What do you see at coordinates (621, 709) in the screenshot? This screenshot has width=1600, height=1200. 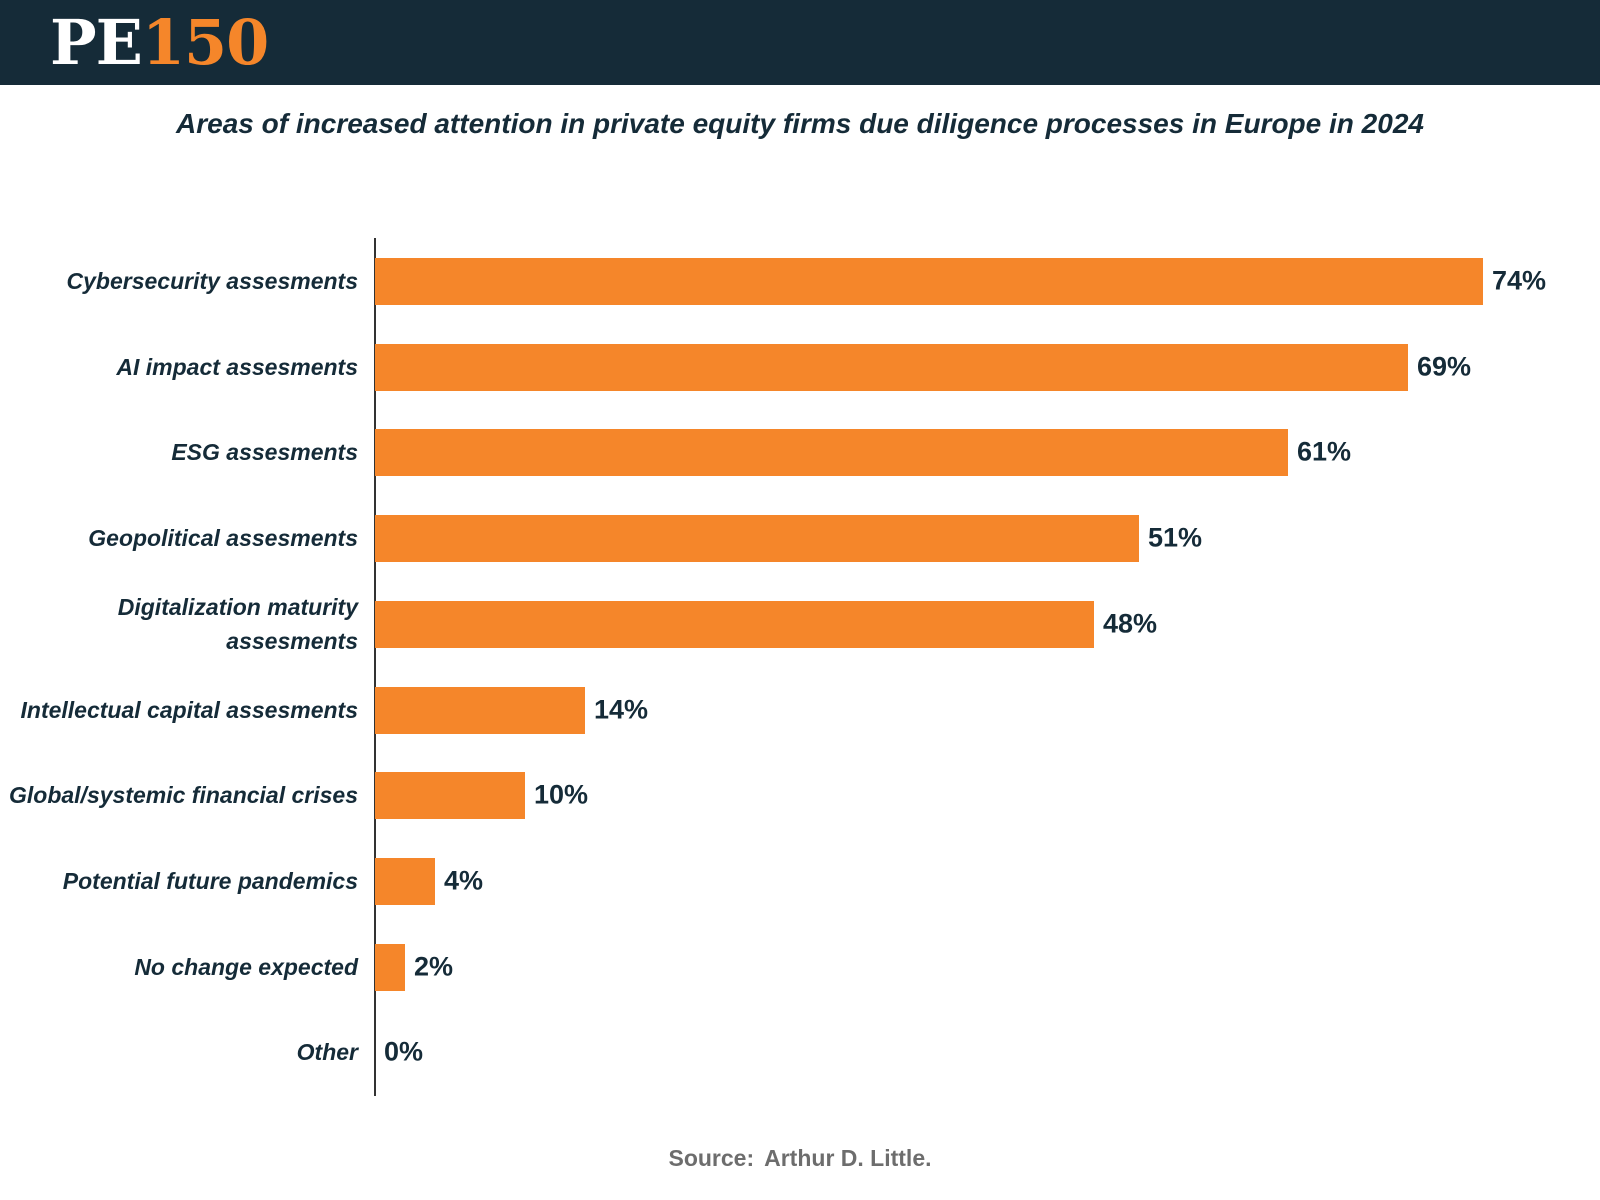 I see `data-label: 14%` at bounding box center [621, 709].